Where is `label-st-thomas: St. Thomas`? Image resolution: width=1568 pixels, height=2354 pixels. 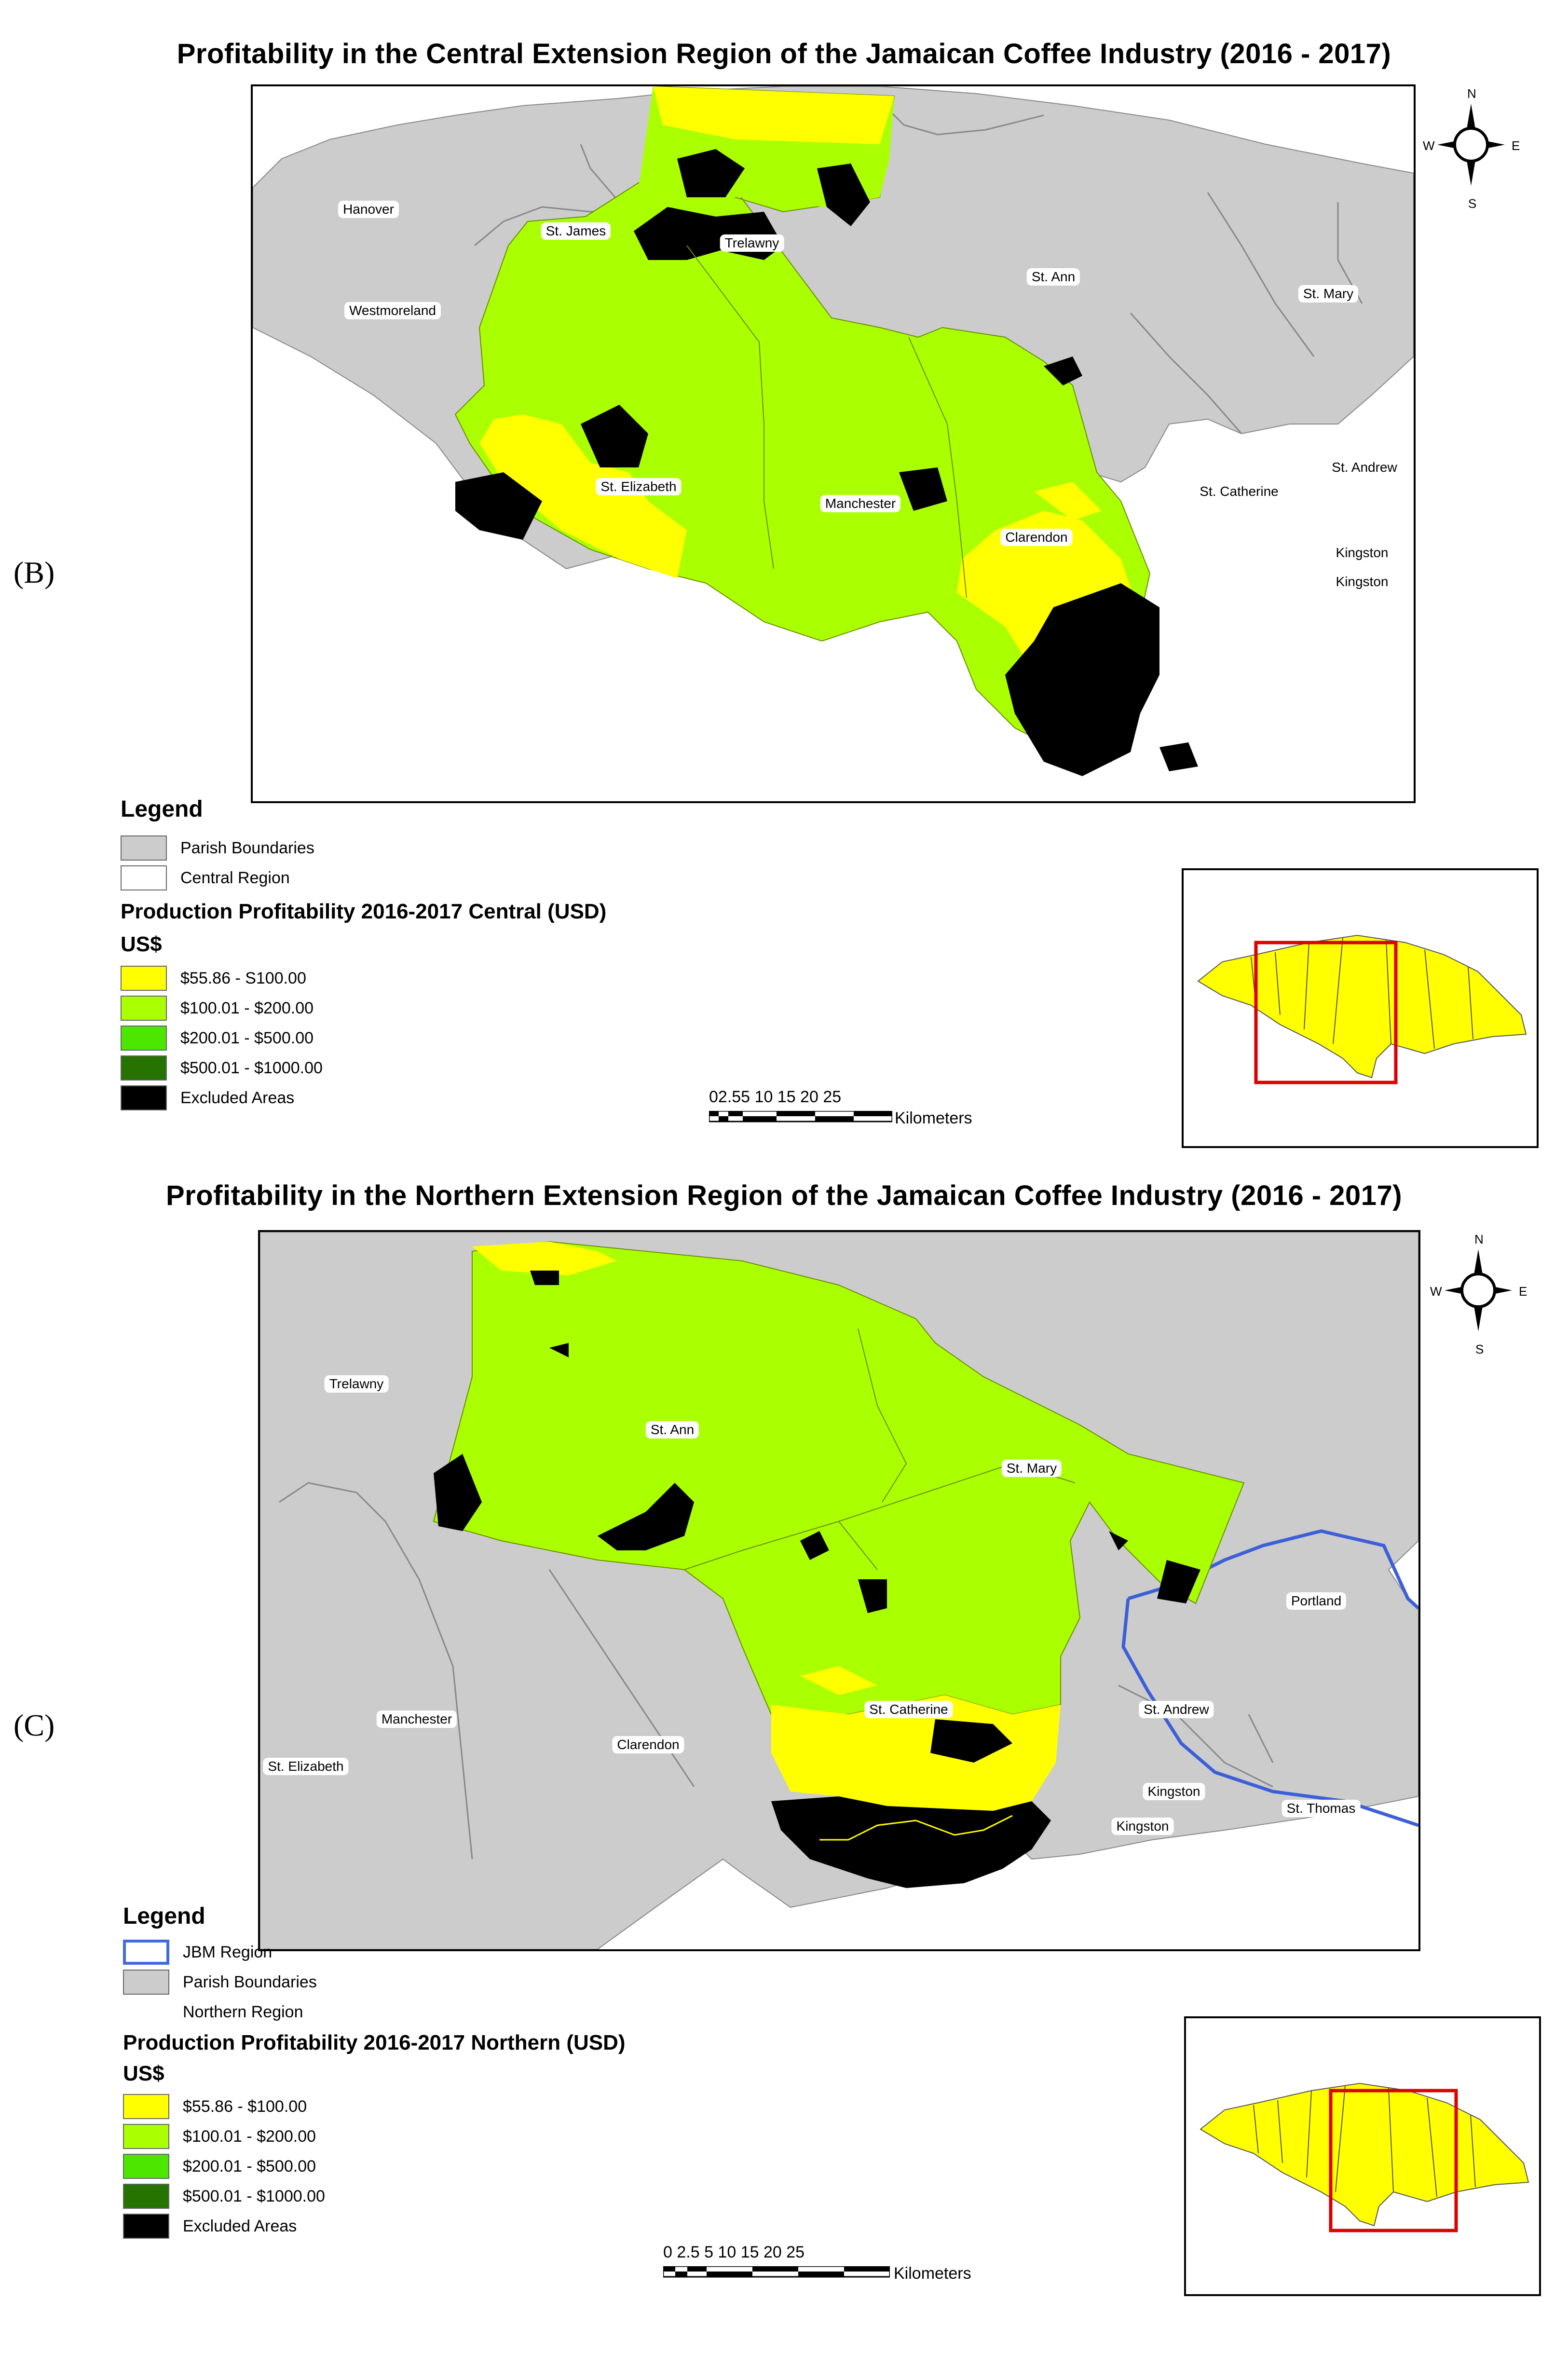 label-st-thomas: St. Thomas is located at coordinates (1322, 1808).